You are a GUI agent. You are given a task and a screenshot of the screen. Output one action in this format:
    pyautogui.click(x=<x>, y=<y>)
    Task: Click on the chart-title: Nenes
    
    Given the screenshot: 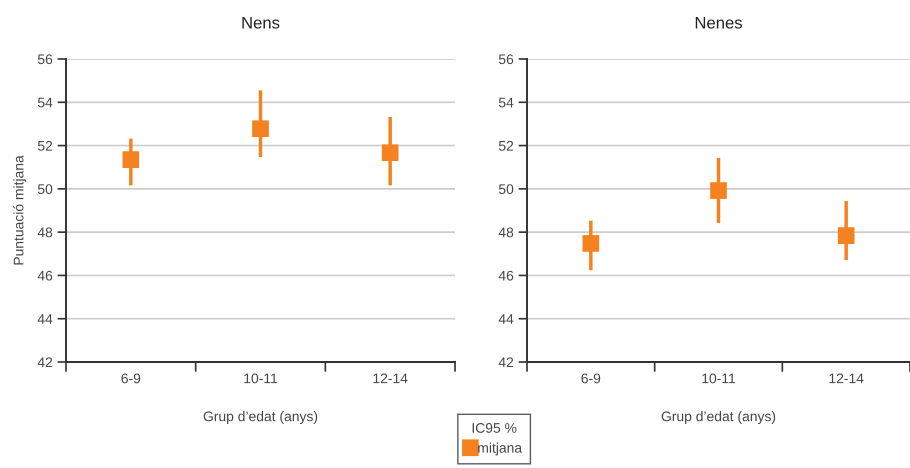 What is the action you would take?
    pyautogui.click(x=719, y=22)
    